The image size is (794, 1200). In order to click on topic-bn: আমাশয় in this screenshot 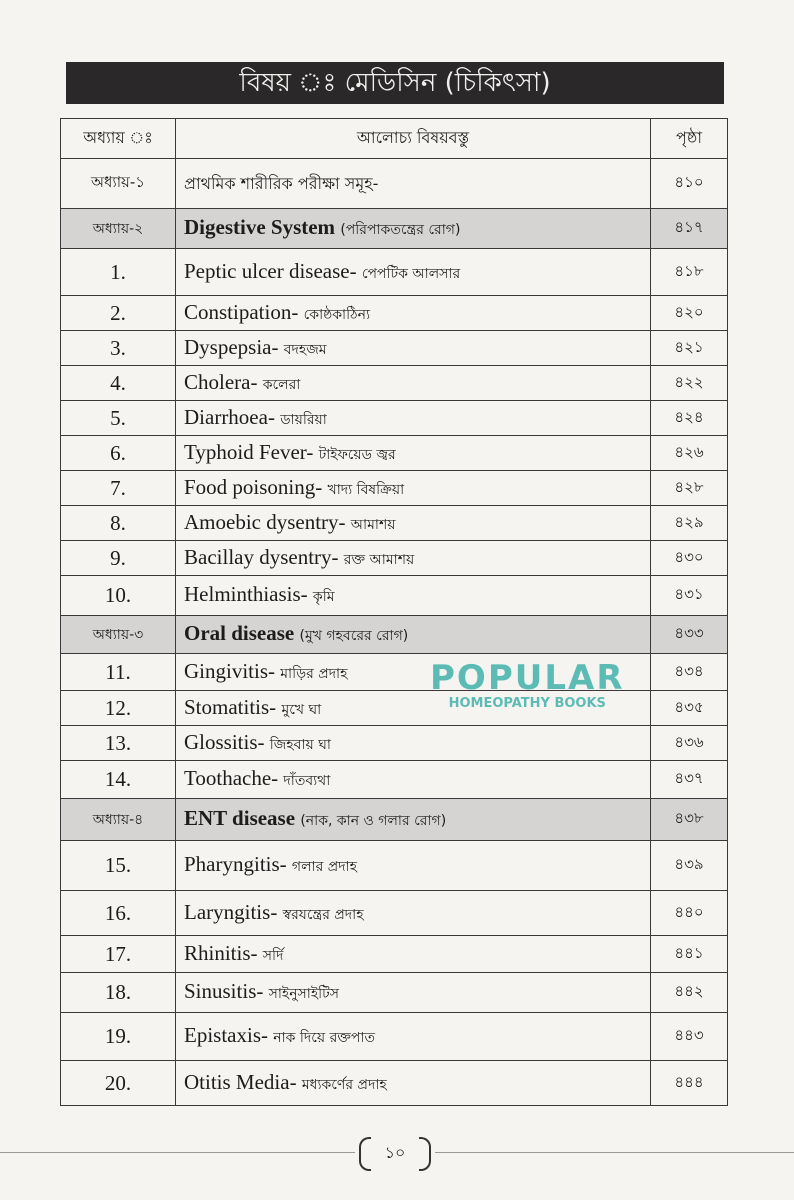, I will do `click(373, 524)`.